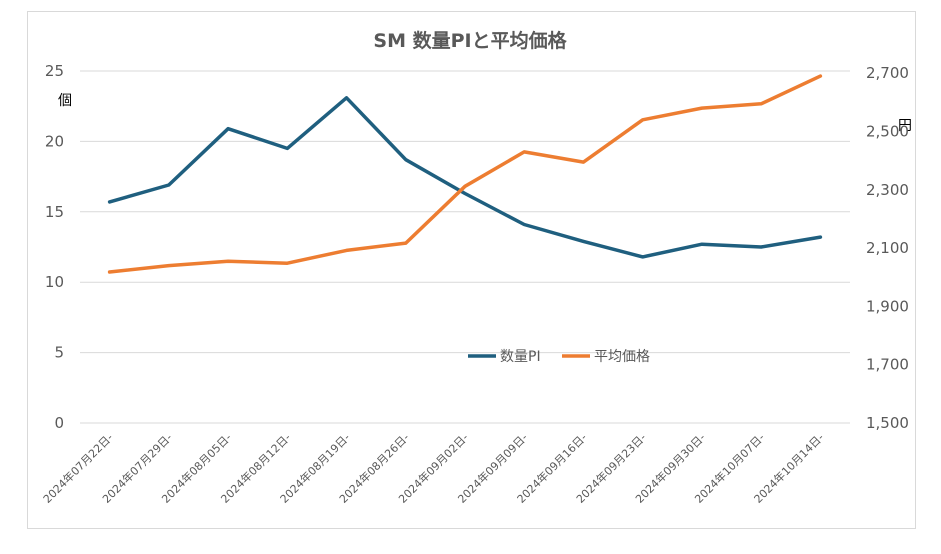 The width and height of the screenshot is (941, 554). I want to click on right-tick-label: 2,700, so click(887, 73).